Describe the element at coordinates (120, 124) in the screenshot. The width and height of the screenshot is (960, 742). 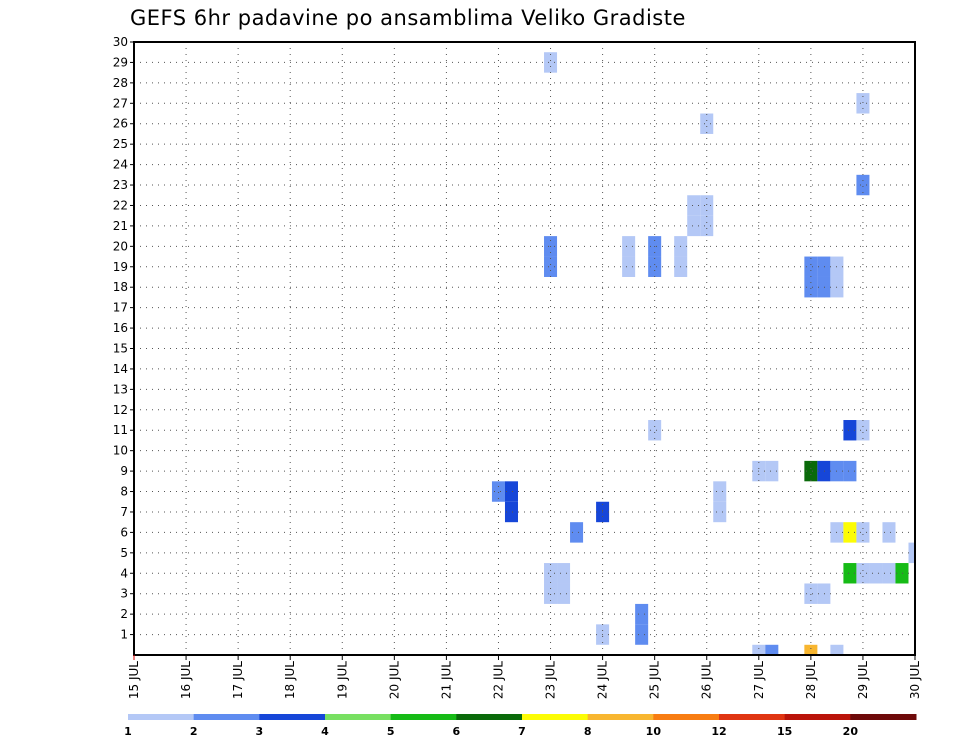
I see `y-tick-label: 26` at that location.